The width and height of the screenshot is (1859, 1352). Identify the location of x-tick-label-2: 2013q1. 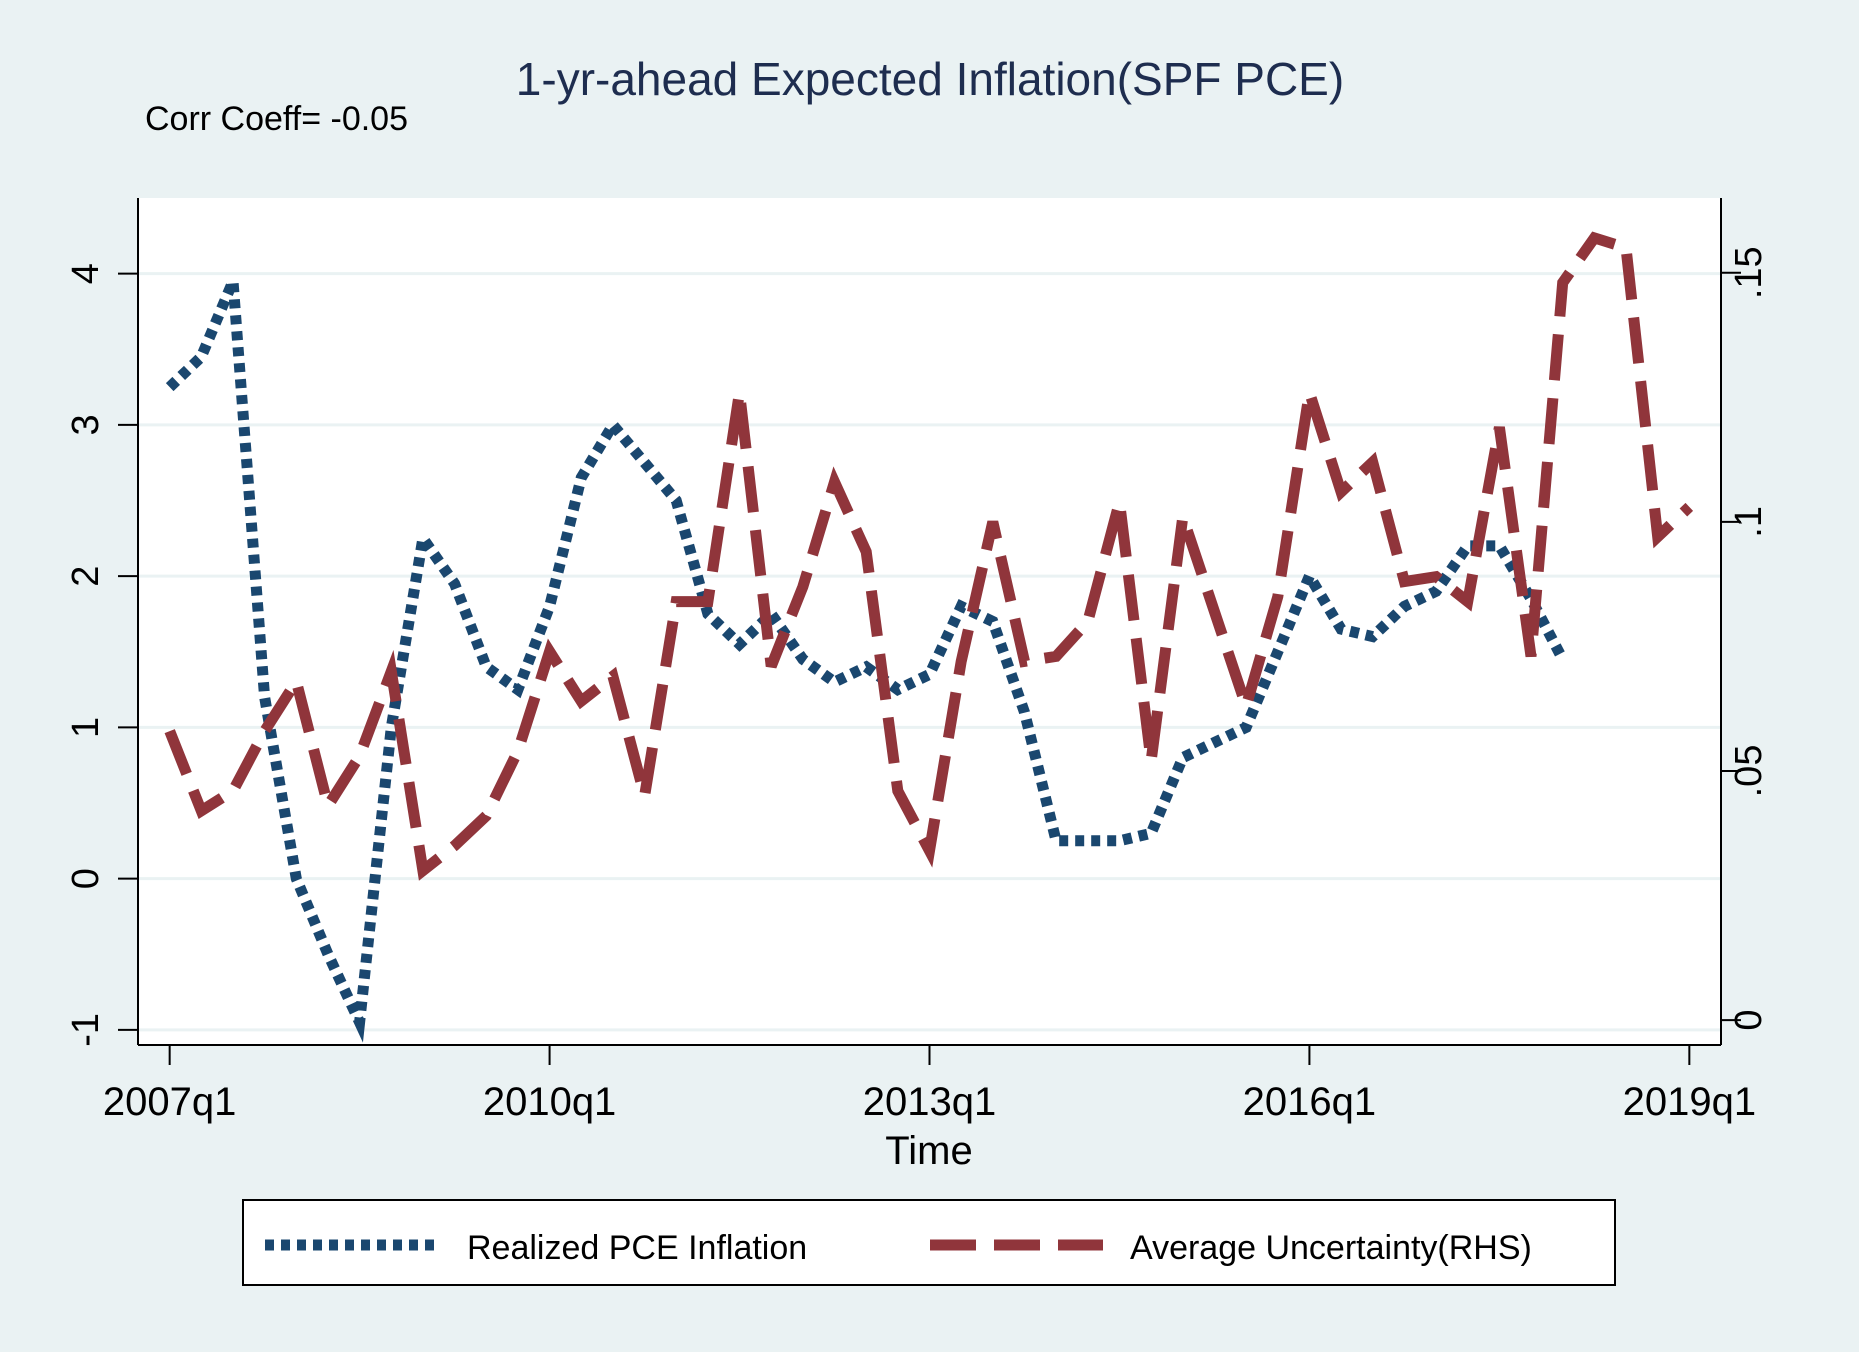
(929, 1102).